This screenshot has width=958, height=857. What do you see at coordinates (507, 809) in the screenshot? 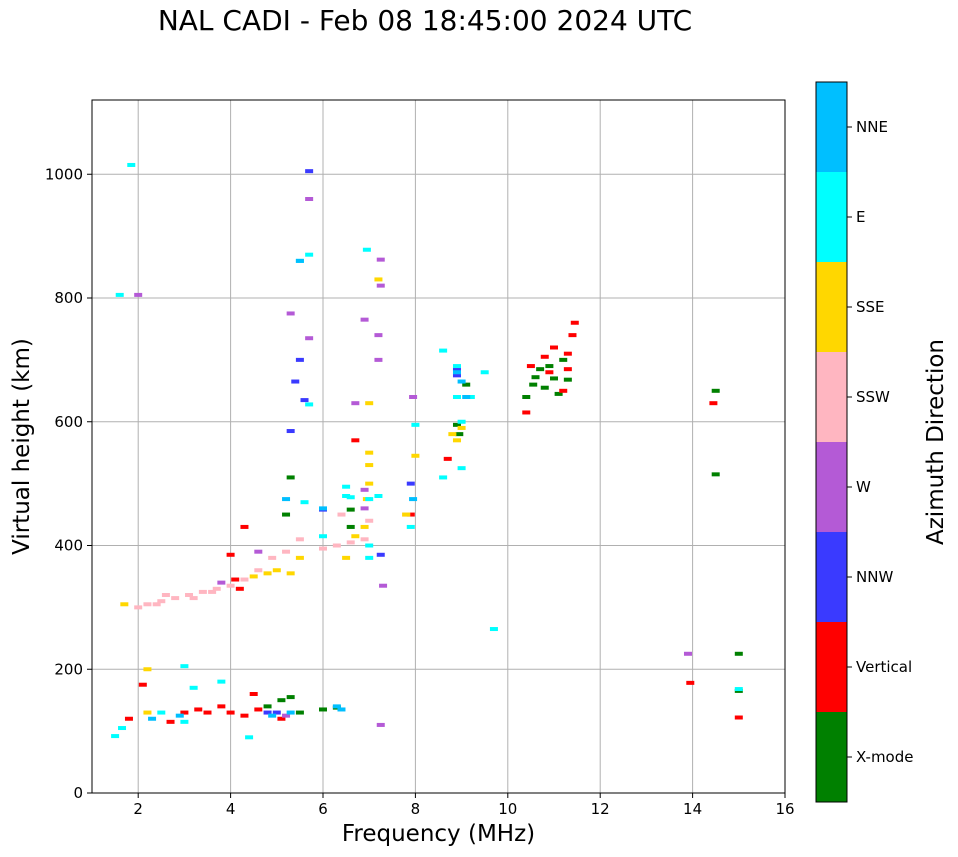
I see `x-tick-label: 10` at bounding box center [507, 809].